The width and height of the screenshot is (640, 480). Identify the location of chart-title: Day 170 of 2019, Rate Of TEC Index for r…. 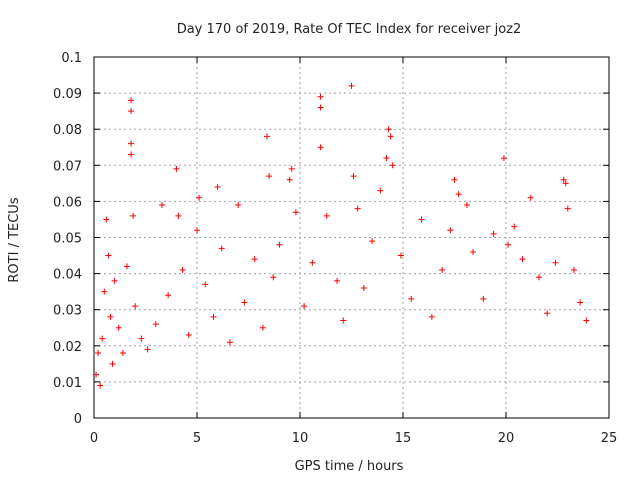
(349, 29).